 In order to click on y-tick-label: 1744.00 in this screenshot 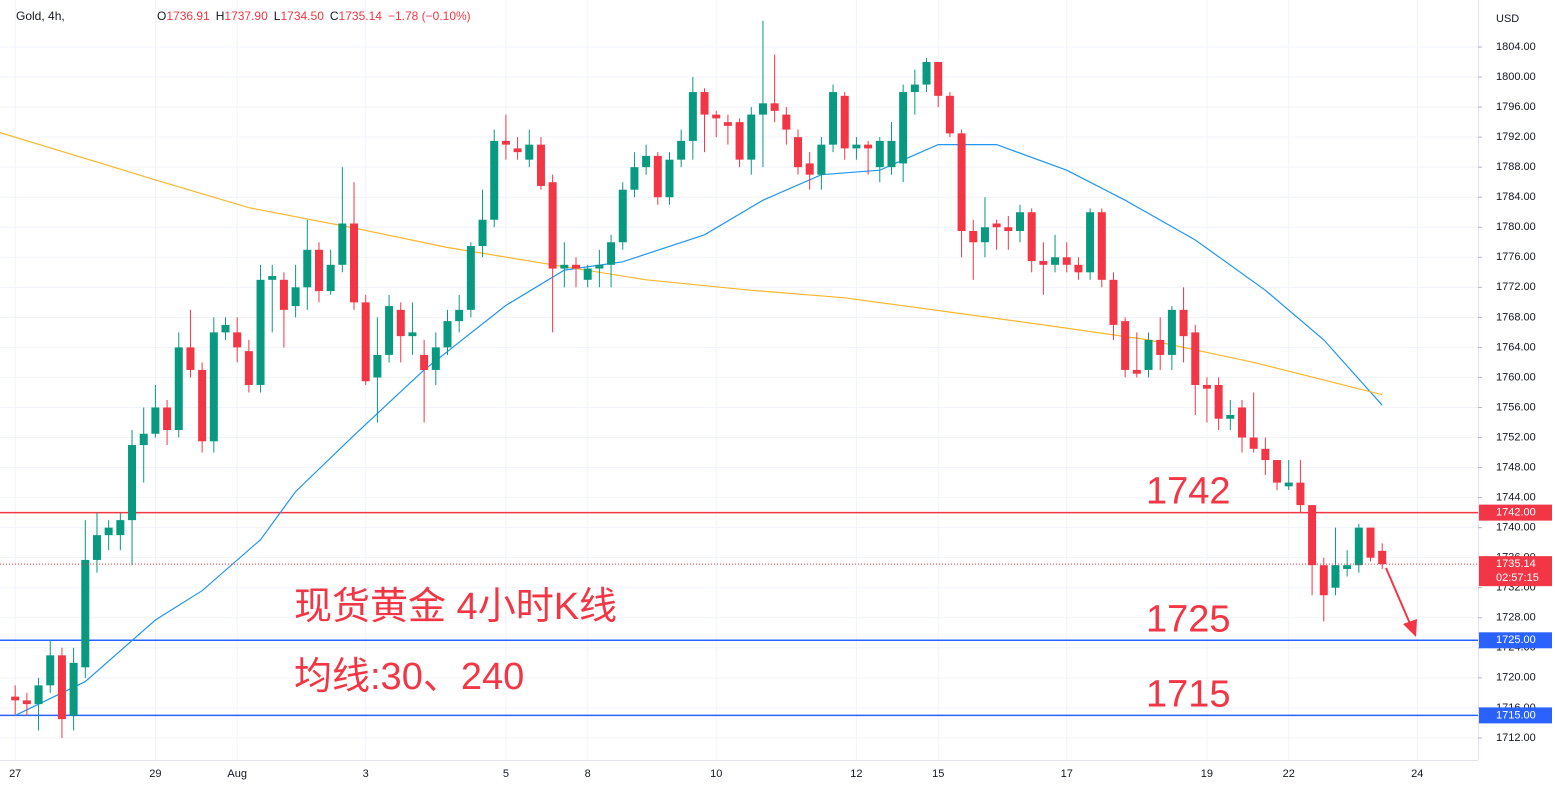, I will do `click(1516, 498)`.